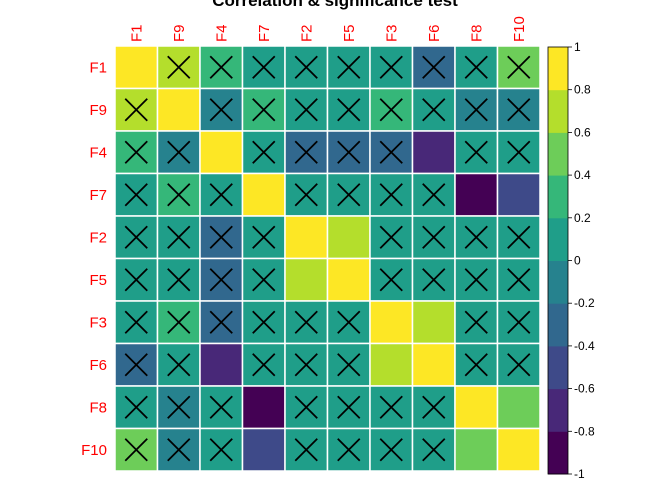 This screenshot has height=480, width=672. What do you see at coordinates (98, 365) in the screenshot?
I see `row-label: F6` at bounding box center [98, 365].